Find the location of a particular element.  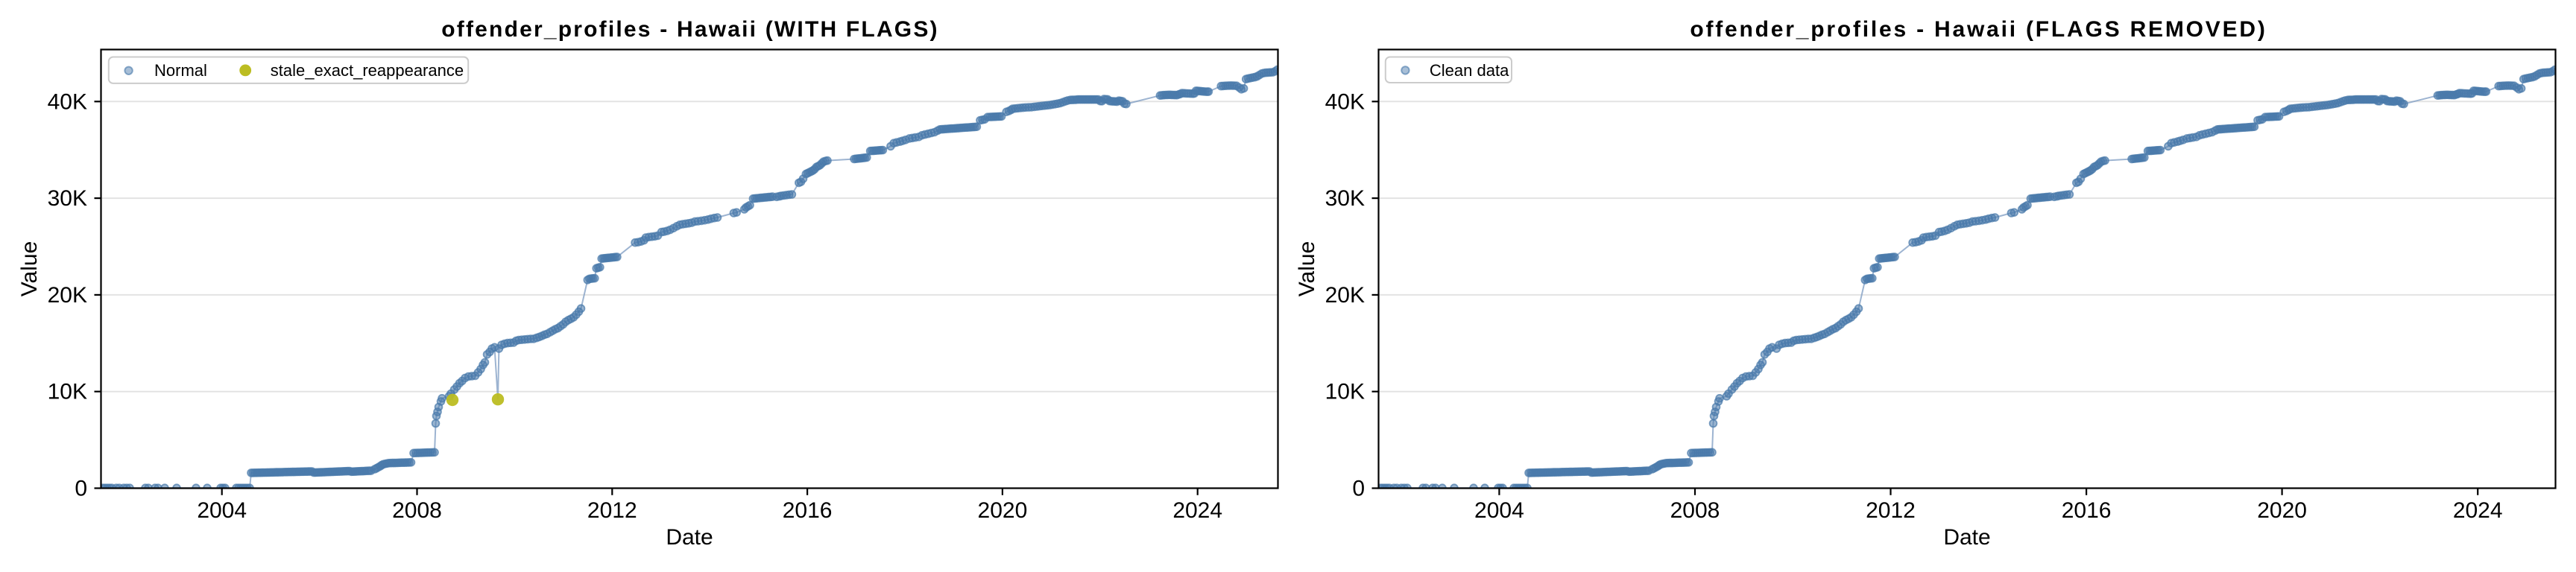

svg-text: stale_exact_reappearance is located at coordinates (368, 70).